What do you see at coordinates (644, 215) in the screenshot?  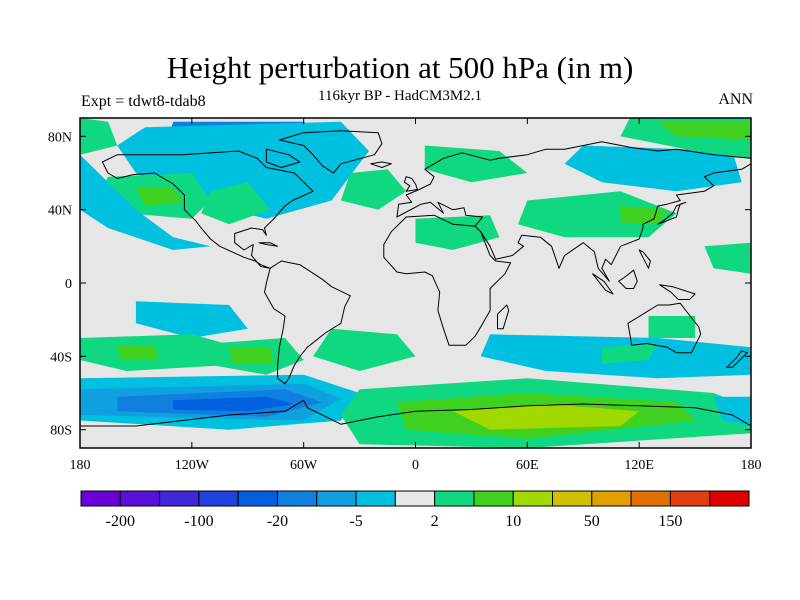 I see `field-asia-high-core` at bounding box center [644, 215].